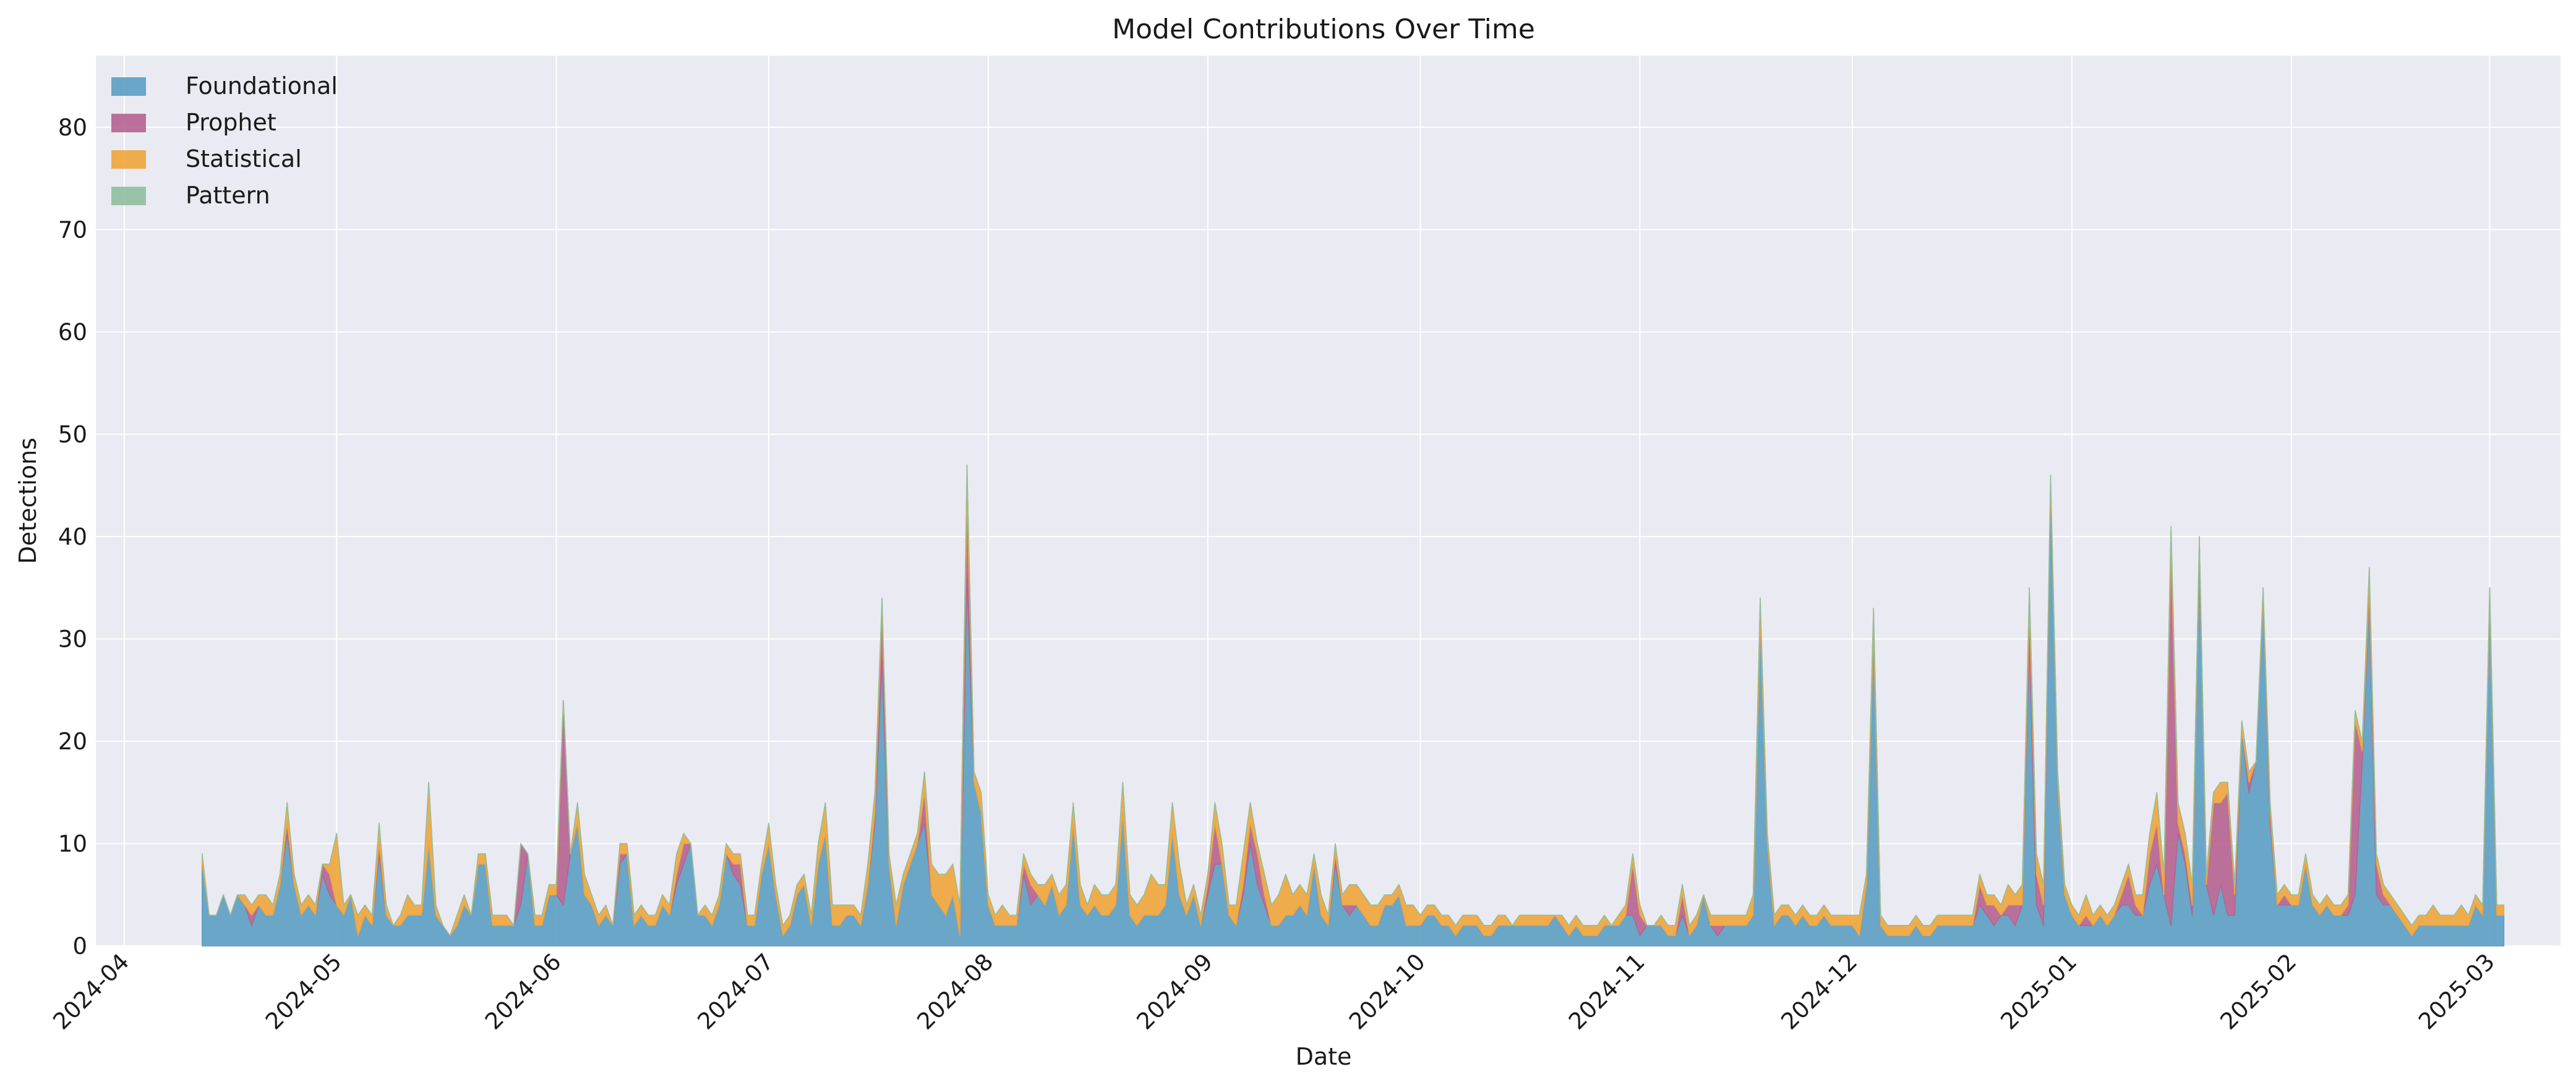  I want to click on y-tick-label: 70, so click(72, 229).